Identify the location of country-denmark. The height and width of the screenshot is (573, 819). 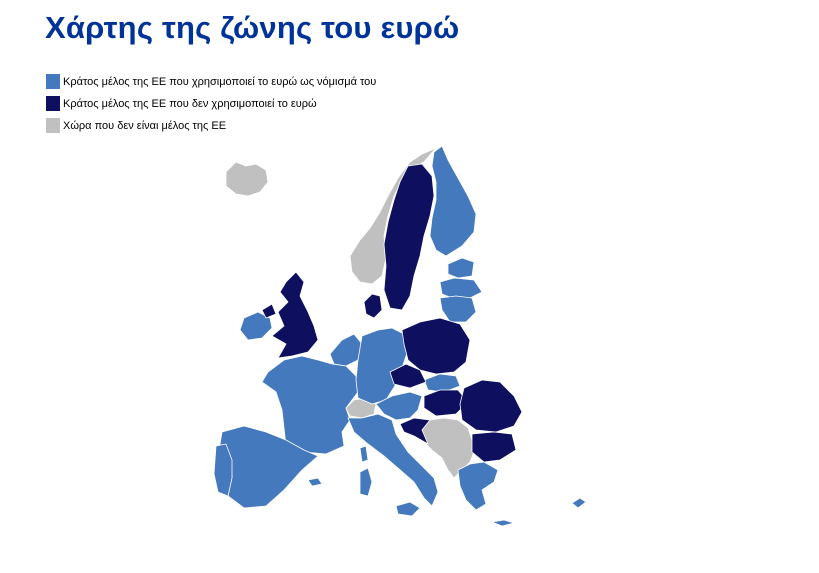
(373, 306).